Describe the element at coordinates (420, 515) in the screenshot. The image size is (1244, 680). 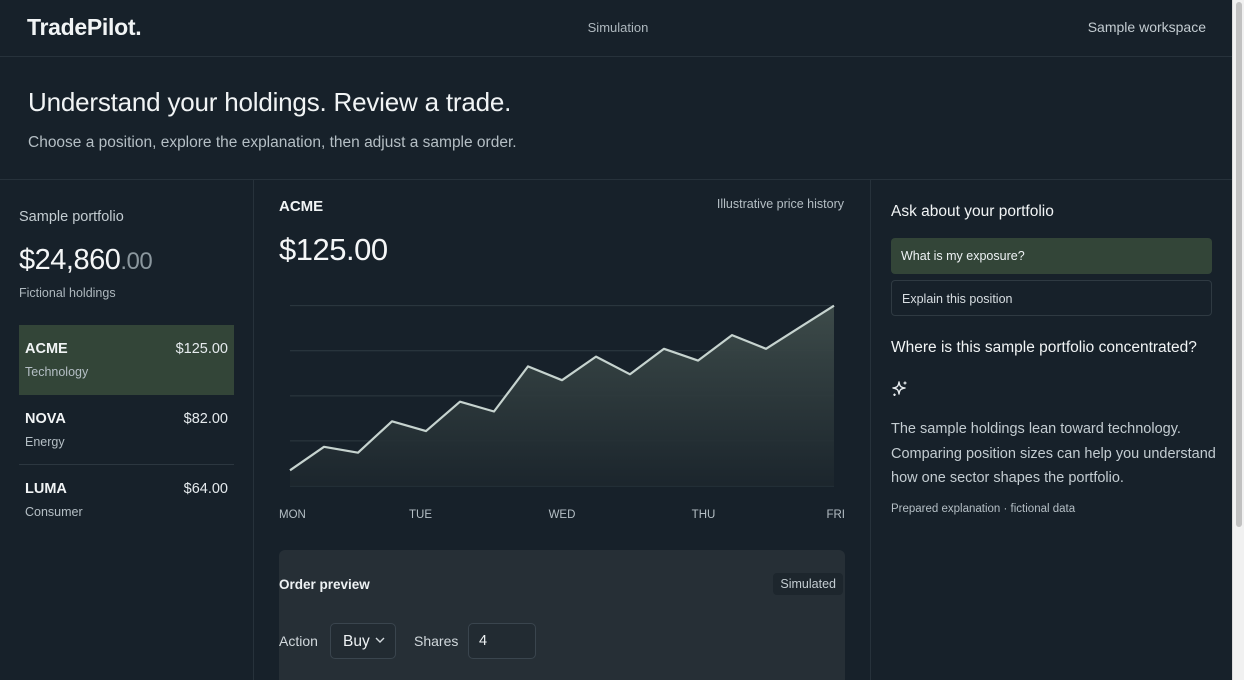
I see `x-tick-label: TUE` at that location.